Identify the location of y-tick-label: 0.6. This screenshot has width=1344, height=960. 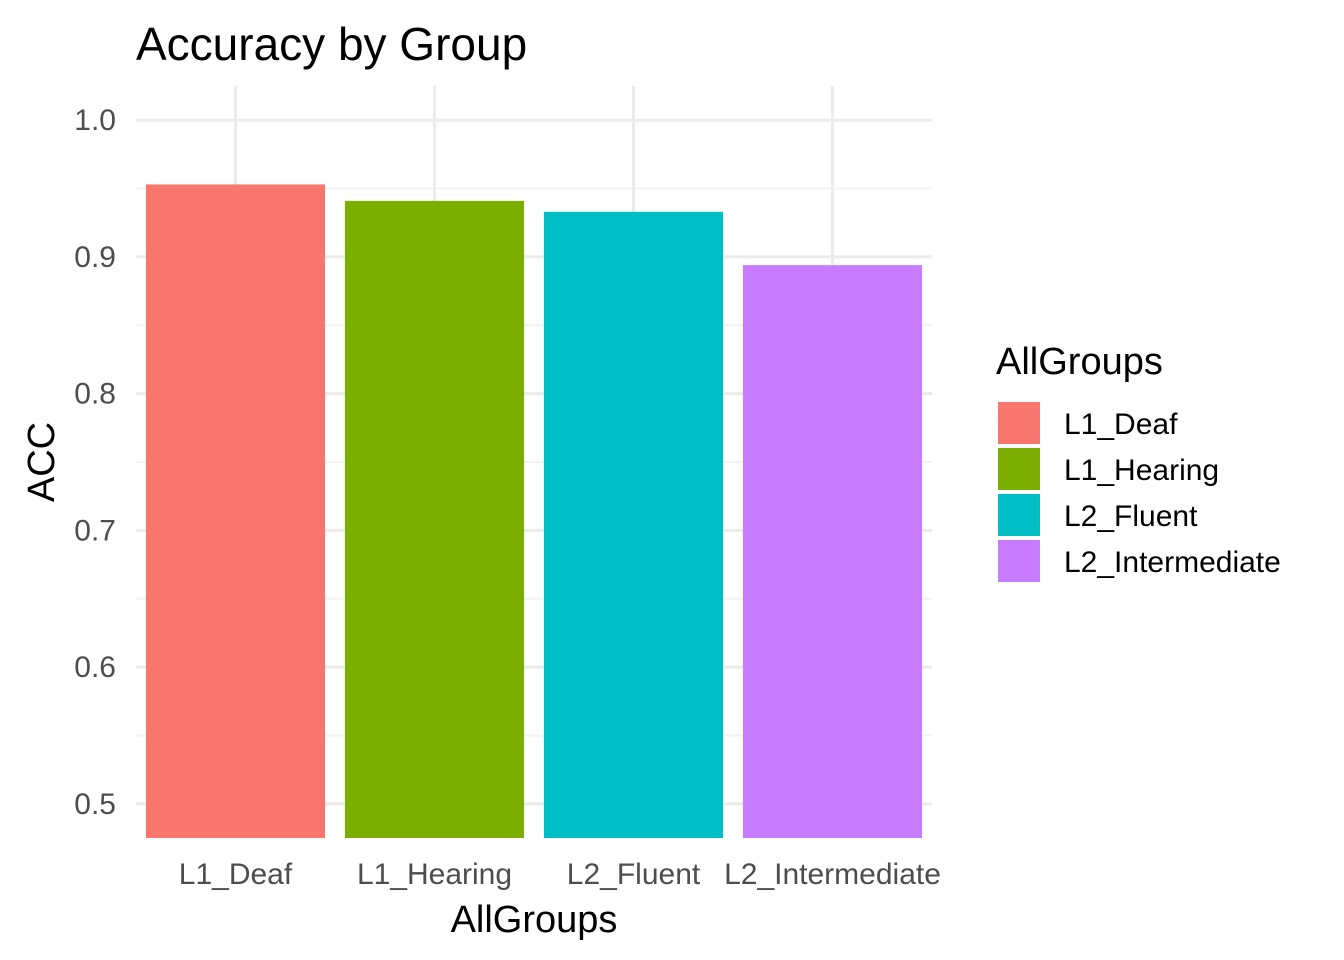
(95, 667).